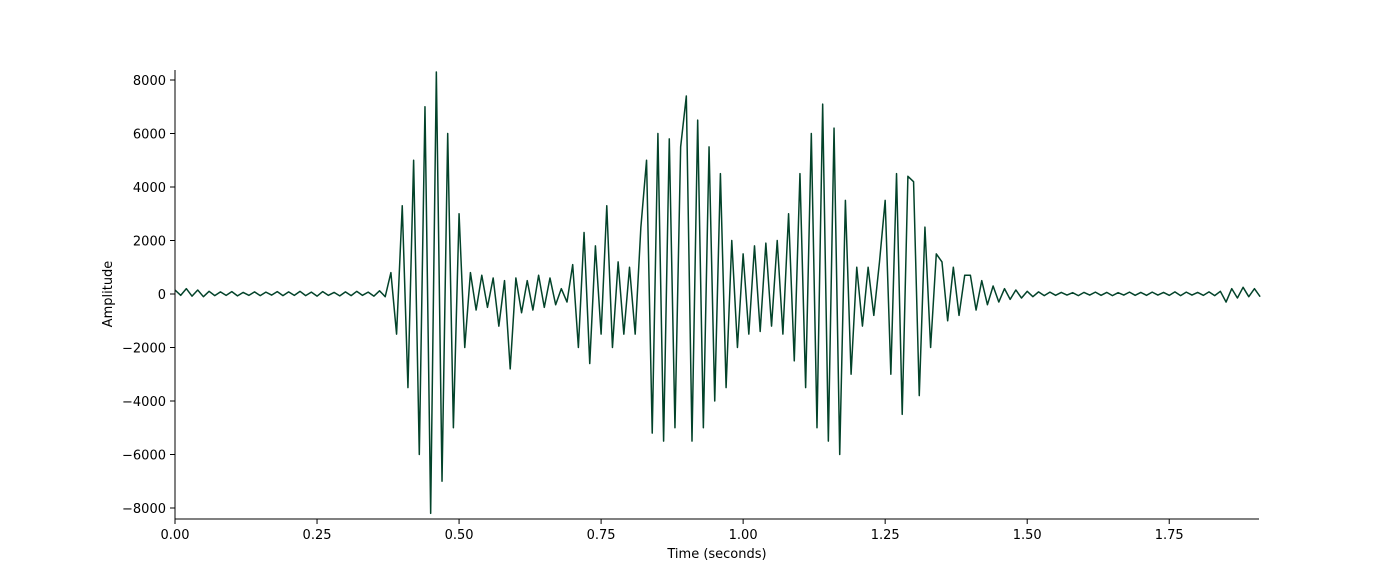 Image resolution: width=1400 pixels, height=583 pixels. What do you see at coordinates (108, 294) in the screenshot?
I see `y-axis-label: Amplitude` at bounding box center [108, 294].